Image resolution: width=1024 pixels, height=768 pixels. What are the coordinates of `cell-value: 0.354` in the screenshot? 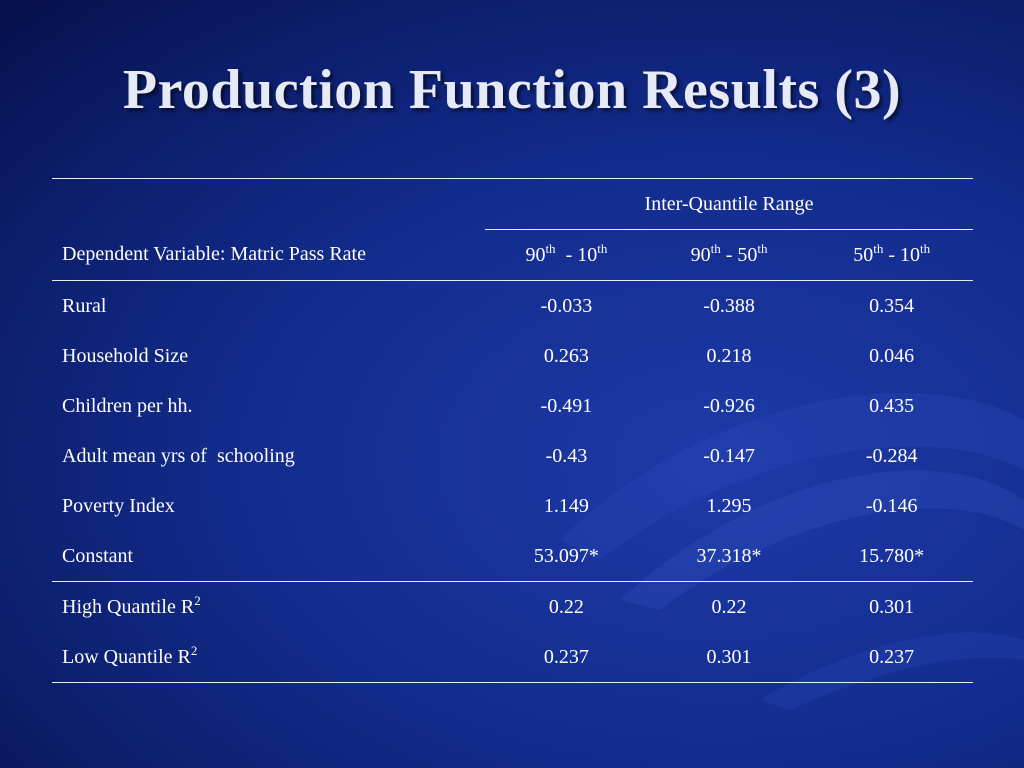 It's located at (891, 305).